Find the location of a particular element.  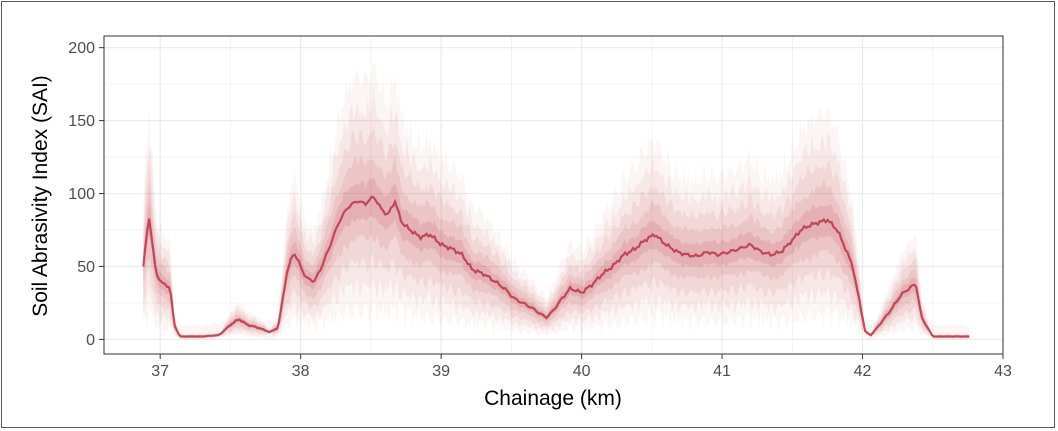

x-tick-label: 37 is located at coordinates (160, 371).